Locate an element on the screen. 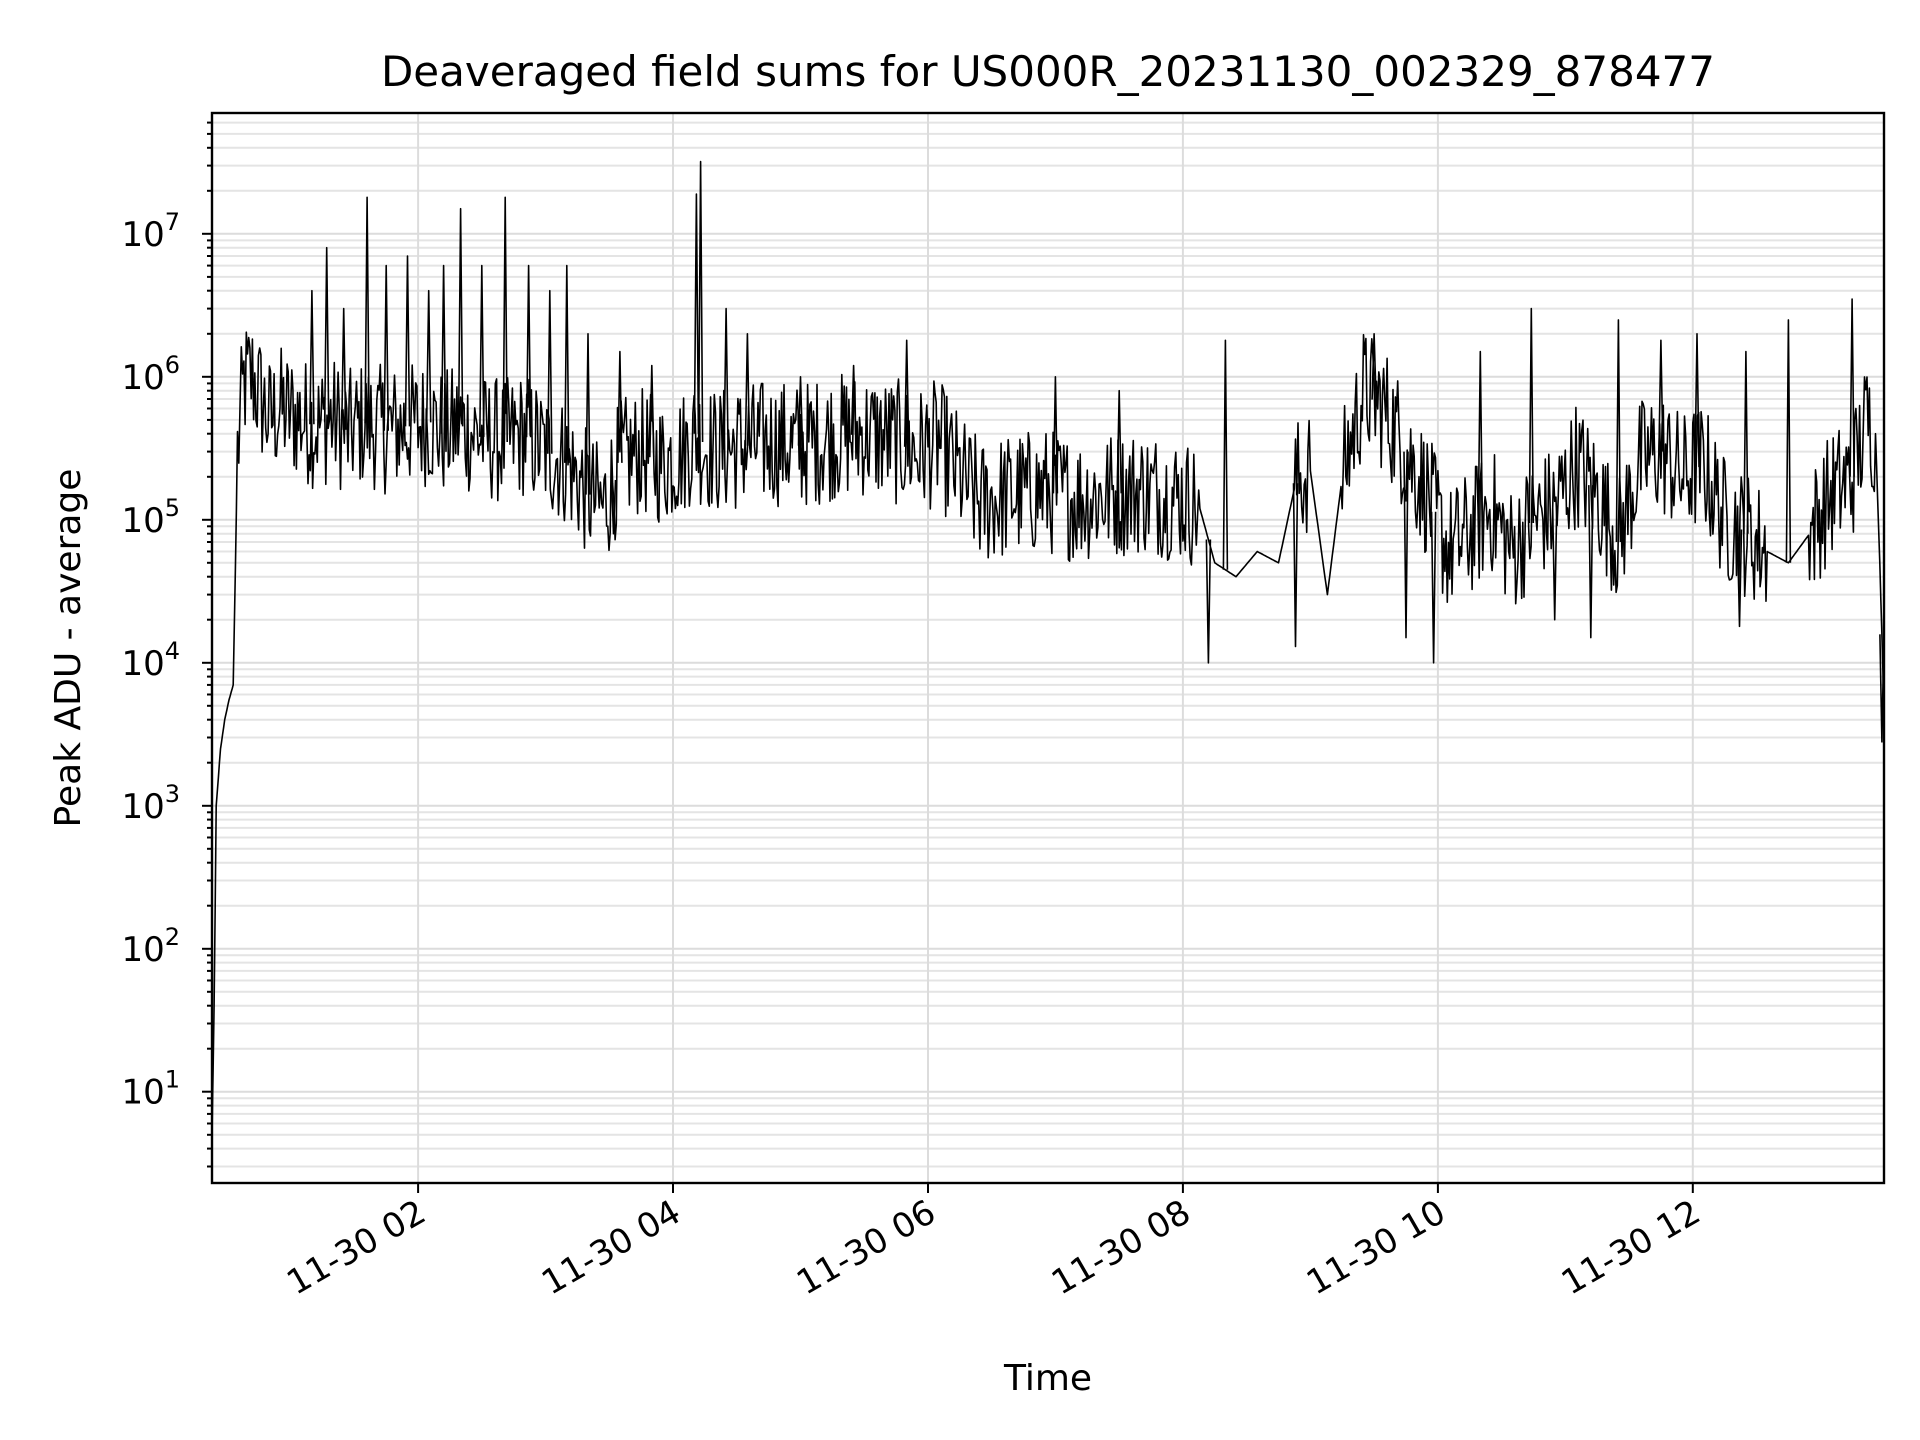  y-tick-label: 10⁵ is located at coordinates (150, 517).